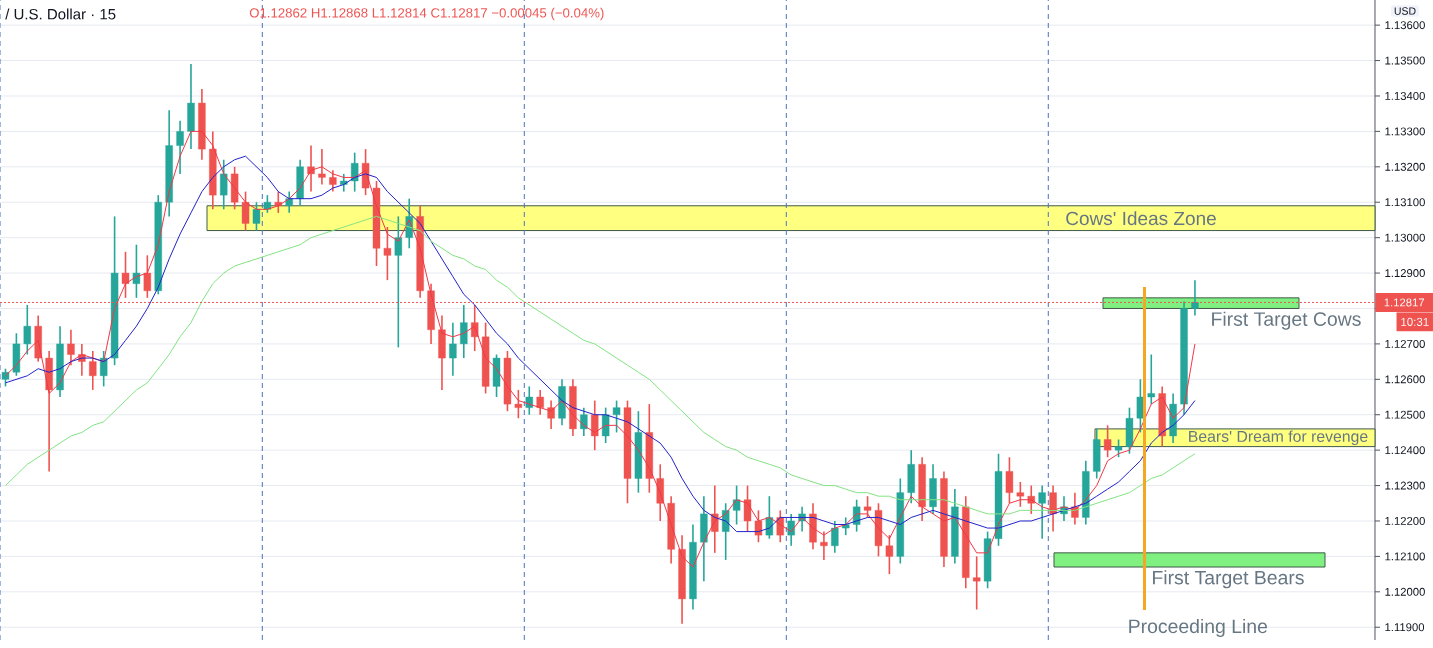 This screenshot has width=1433, height=648. Describe the element at coordinates (60, 14) in the screenshot. I see `chart-title: / U.S. Dollar · 15` at that location.